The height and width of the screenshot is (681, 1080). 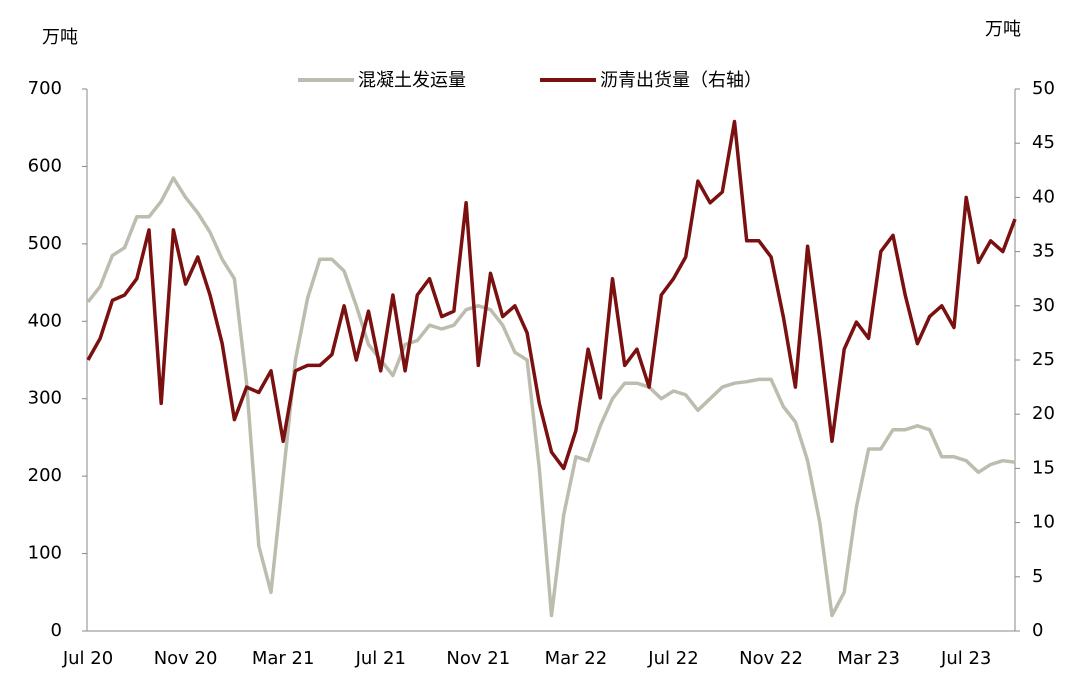 I want to click on x-tick-label: Nov 20, so click(x=186, y=658).